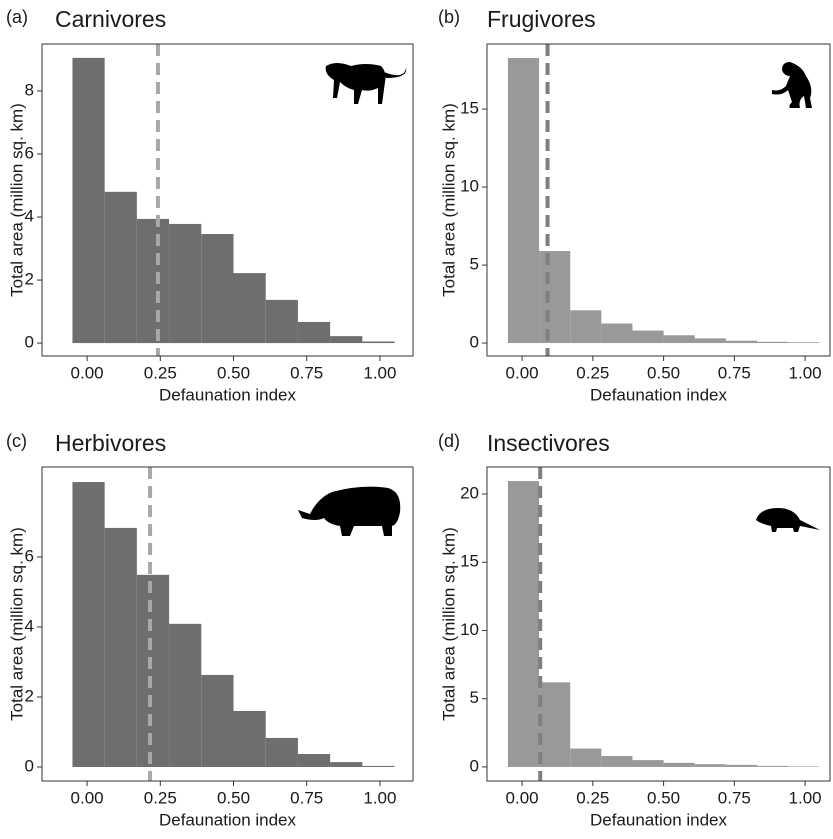 The height and width of the screenshot is (839, 833). What do you see at coordinates (788, 520) in the screenshot?
I see `icon-armadillo` at bounding box center [788, 520].